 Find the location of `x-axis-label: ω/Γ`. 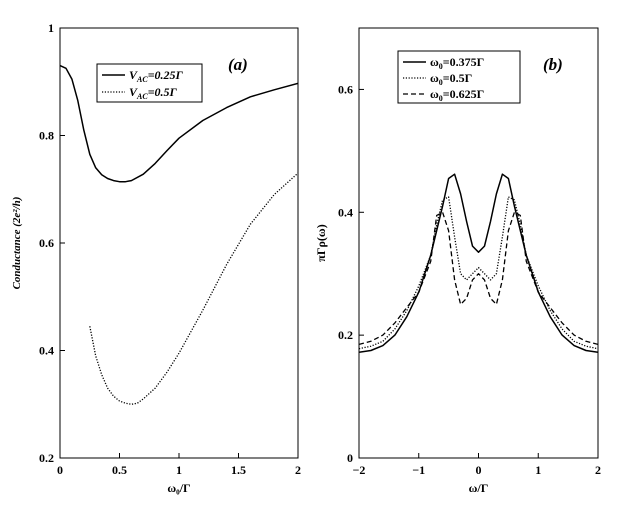

x-axis-label: ω/Γ is located at coordinates (479, 488).